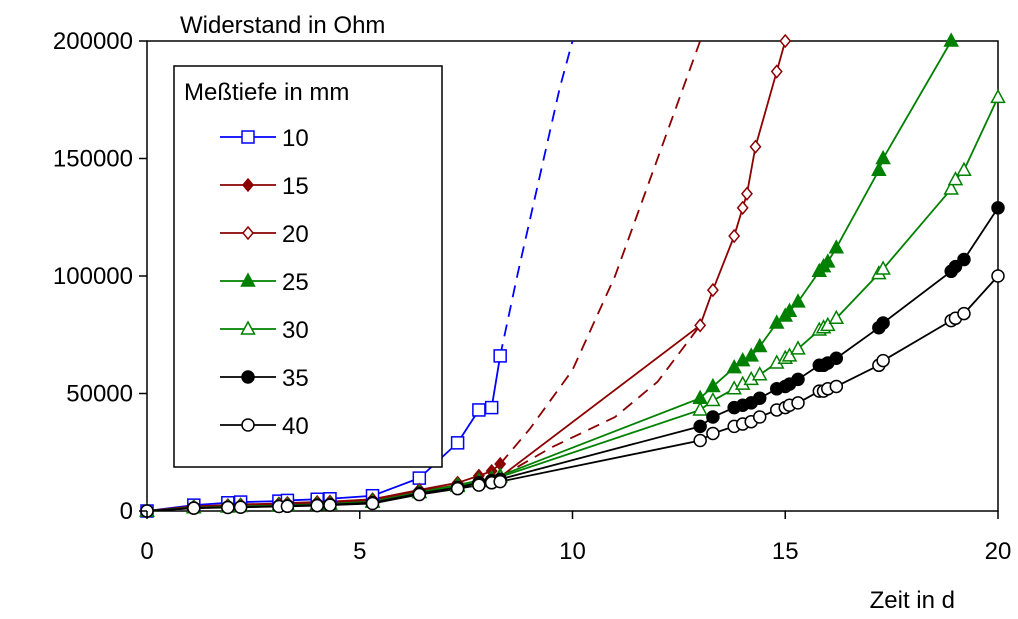 This screenshot has height=619, width=1018. What do you see at coordinates (295, 186) in the screenshot?
I see `legend-label-15: 15` at bounding box center [295, 186].